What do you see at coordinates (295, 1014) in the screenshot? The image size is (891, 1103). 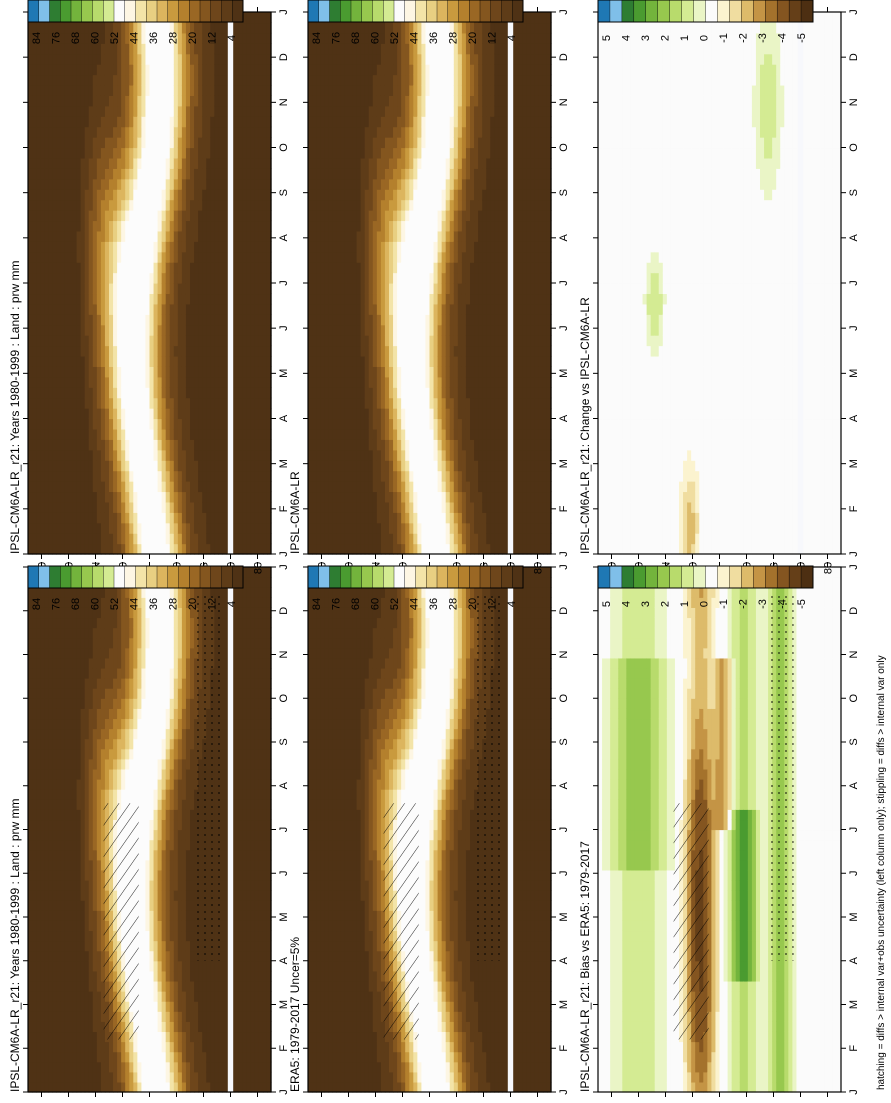 I see `panel-title: ERA5: 1979-2017 Uncer=5%` at bounding box center [295, 1014].